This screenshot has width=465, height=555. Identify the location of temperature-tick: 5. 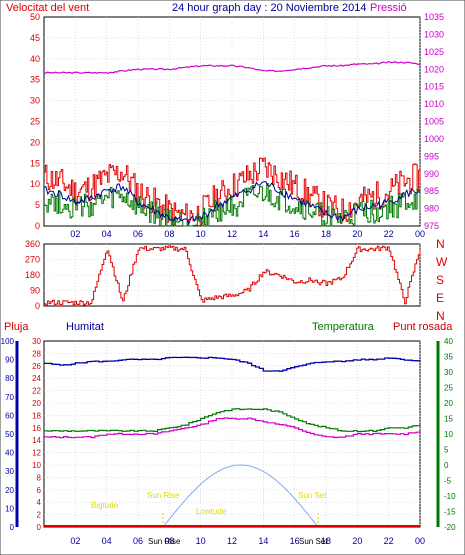
(446, 450).